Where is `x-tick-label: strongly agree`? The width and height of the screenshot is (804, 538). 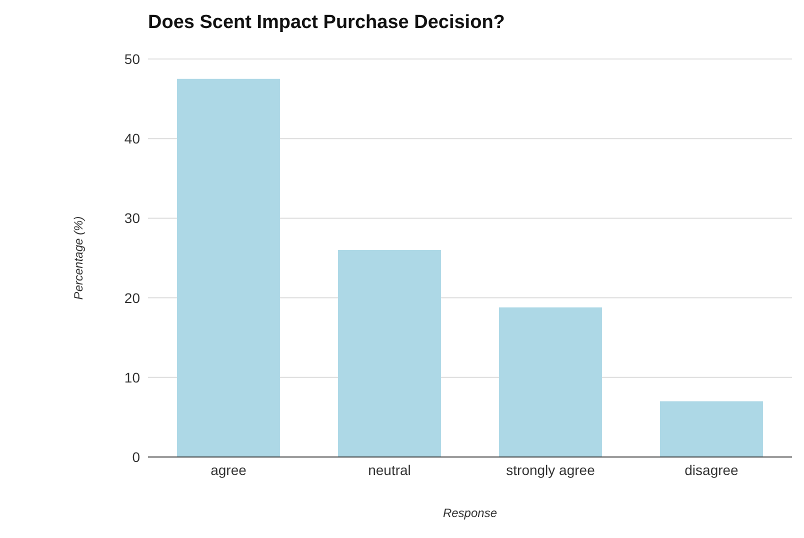
x-tick-label: strongly agree is located at coordinates (551, 470).